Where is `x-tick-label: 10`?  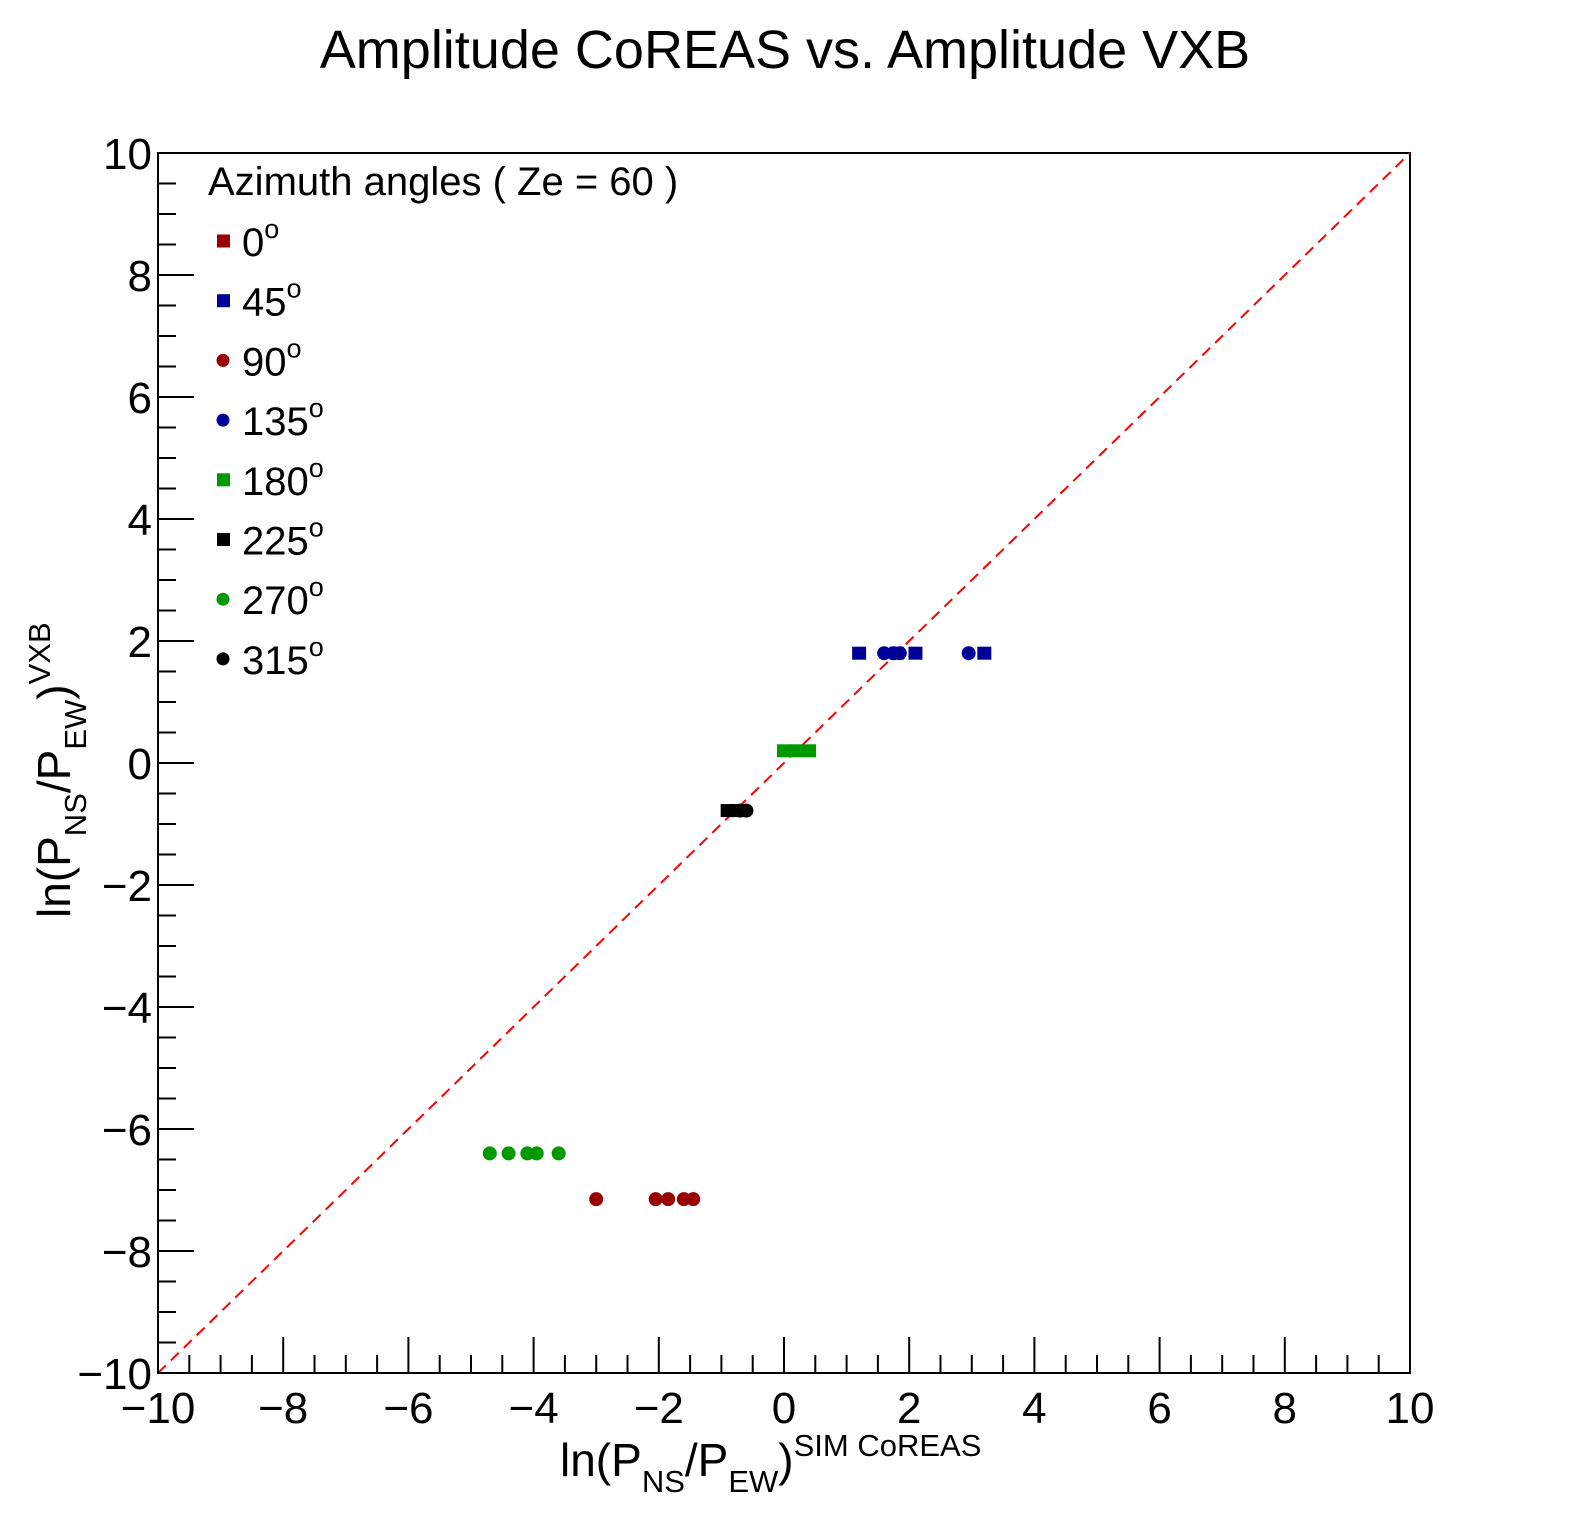 x-tick-label: 10 is located at coordinates (1410, 1408).